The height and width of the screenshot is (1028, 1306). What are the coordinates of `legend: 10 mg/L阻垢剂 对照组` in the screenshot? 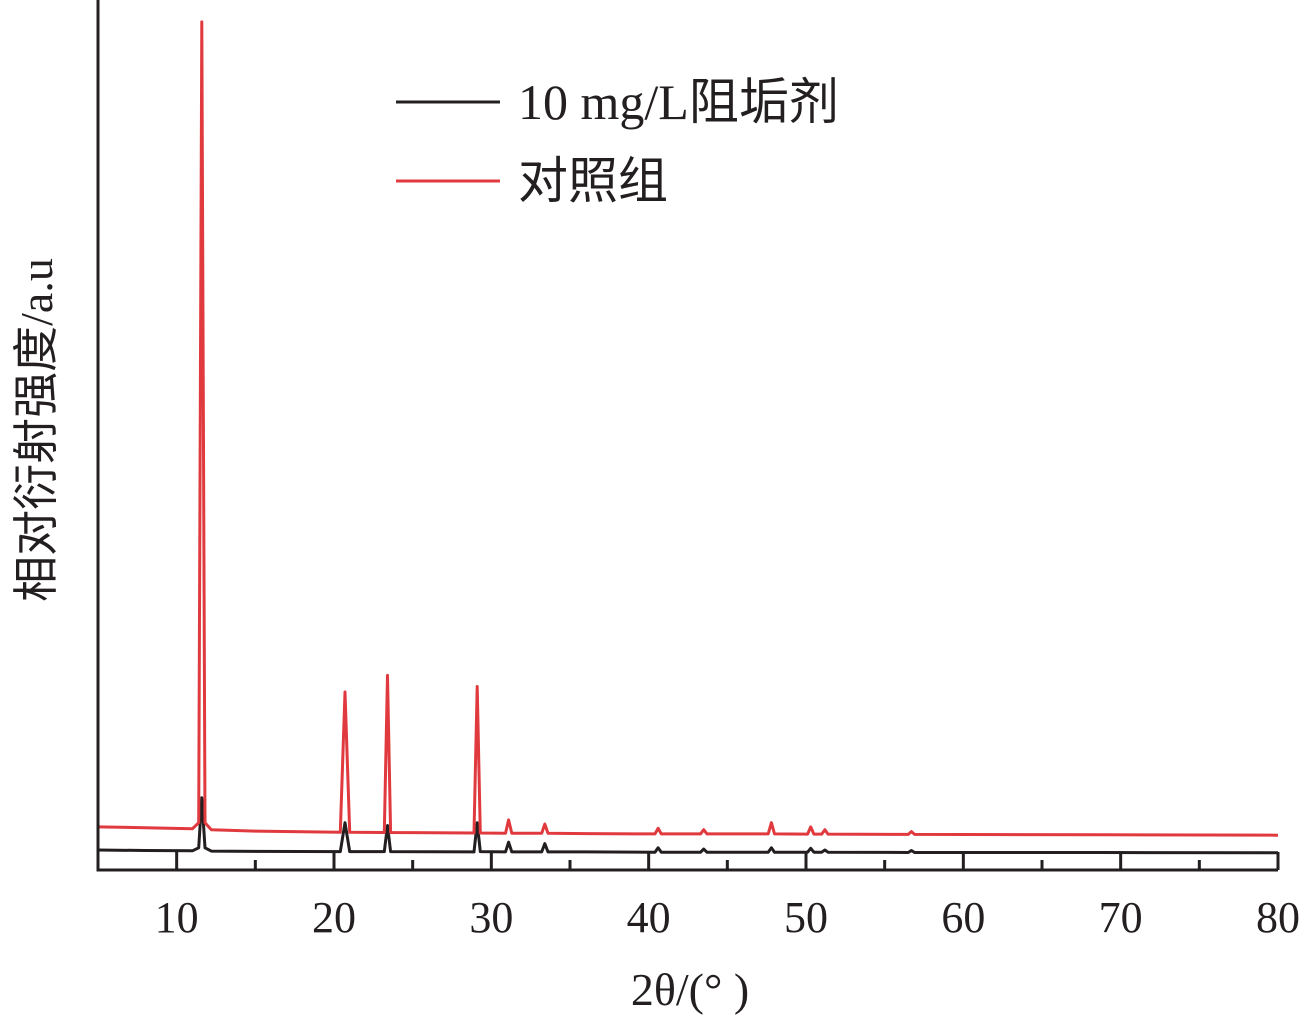 It's located at (617, 141).